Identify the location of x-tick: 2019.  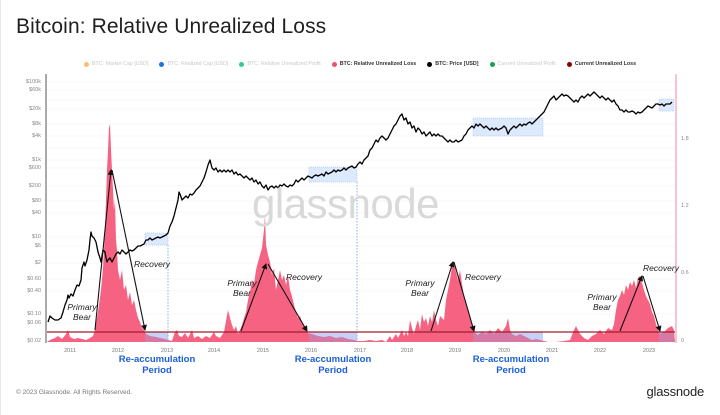
(455, 351).